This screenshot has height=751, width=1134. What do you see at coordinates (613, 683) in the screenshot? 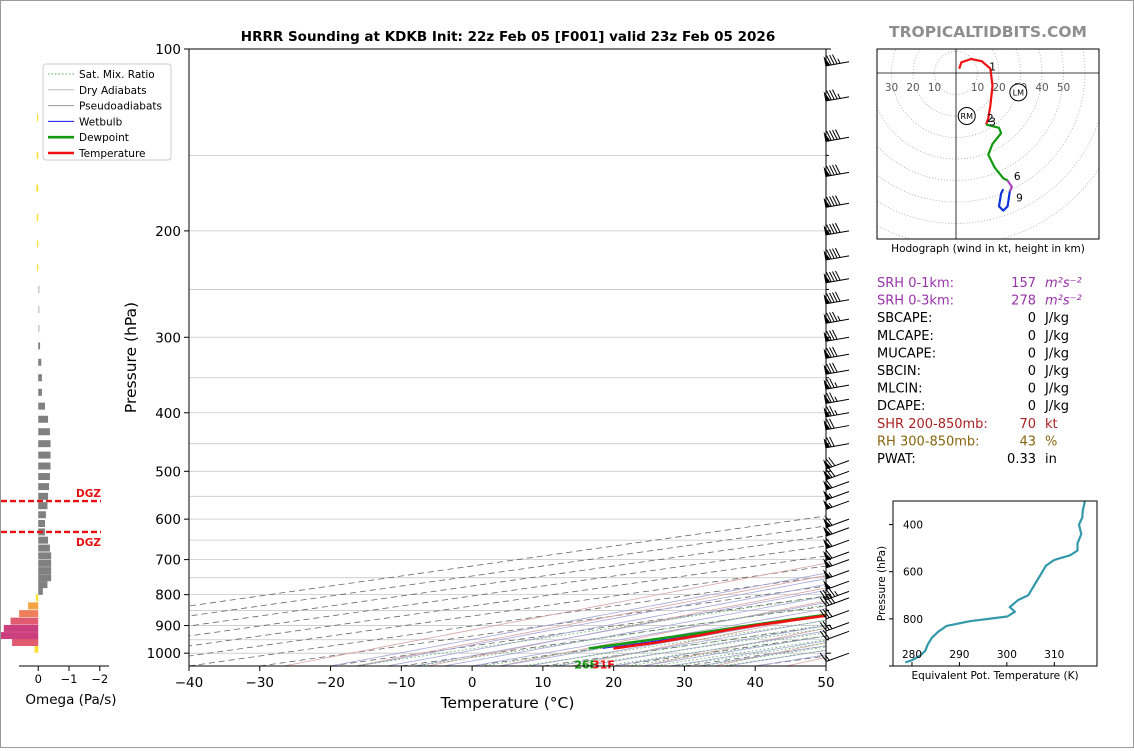
I see `x-tick-label: 20` at bounding box center [613, 683].